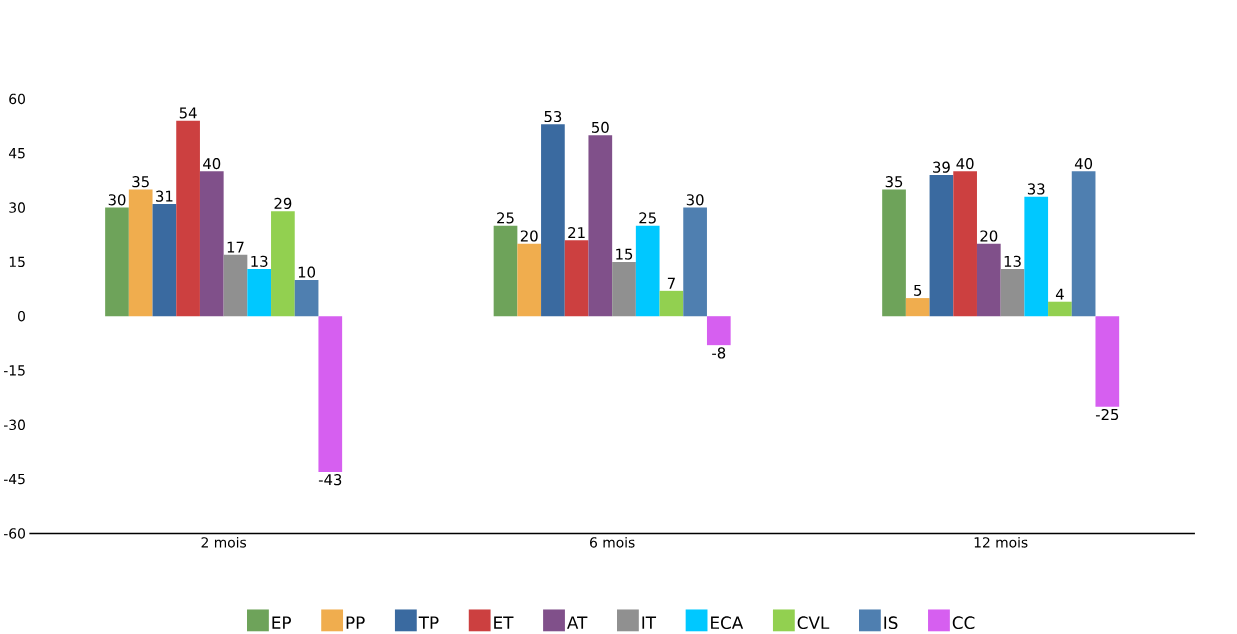  Describe the element at coordinates (649, 622) in the screenshot. I see `legend-label: IT` at that location.